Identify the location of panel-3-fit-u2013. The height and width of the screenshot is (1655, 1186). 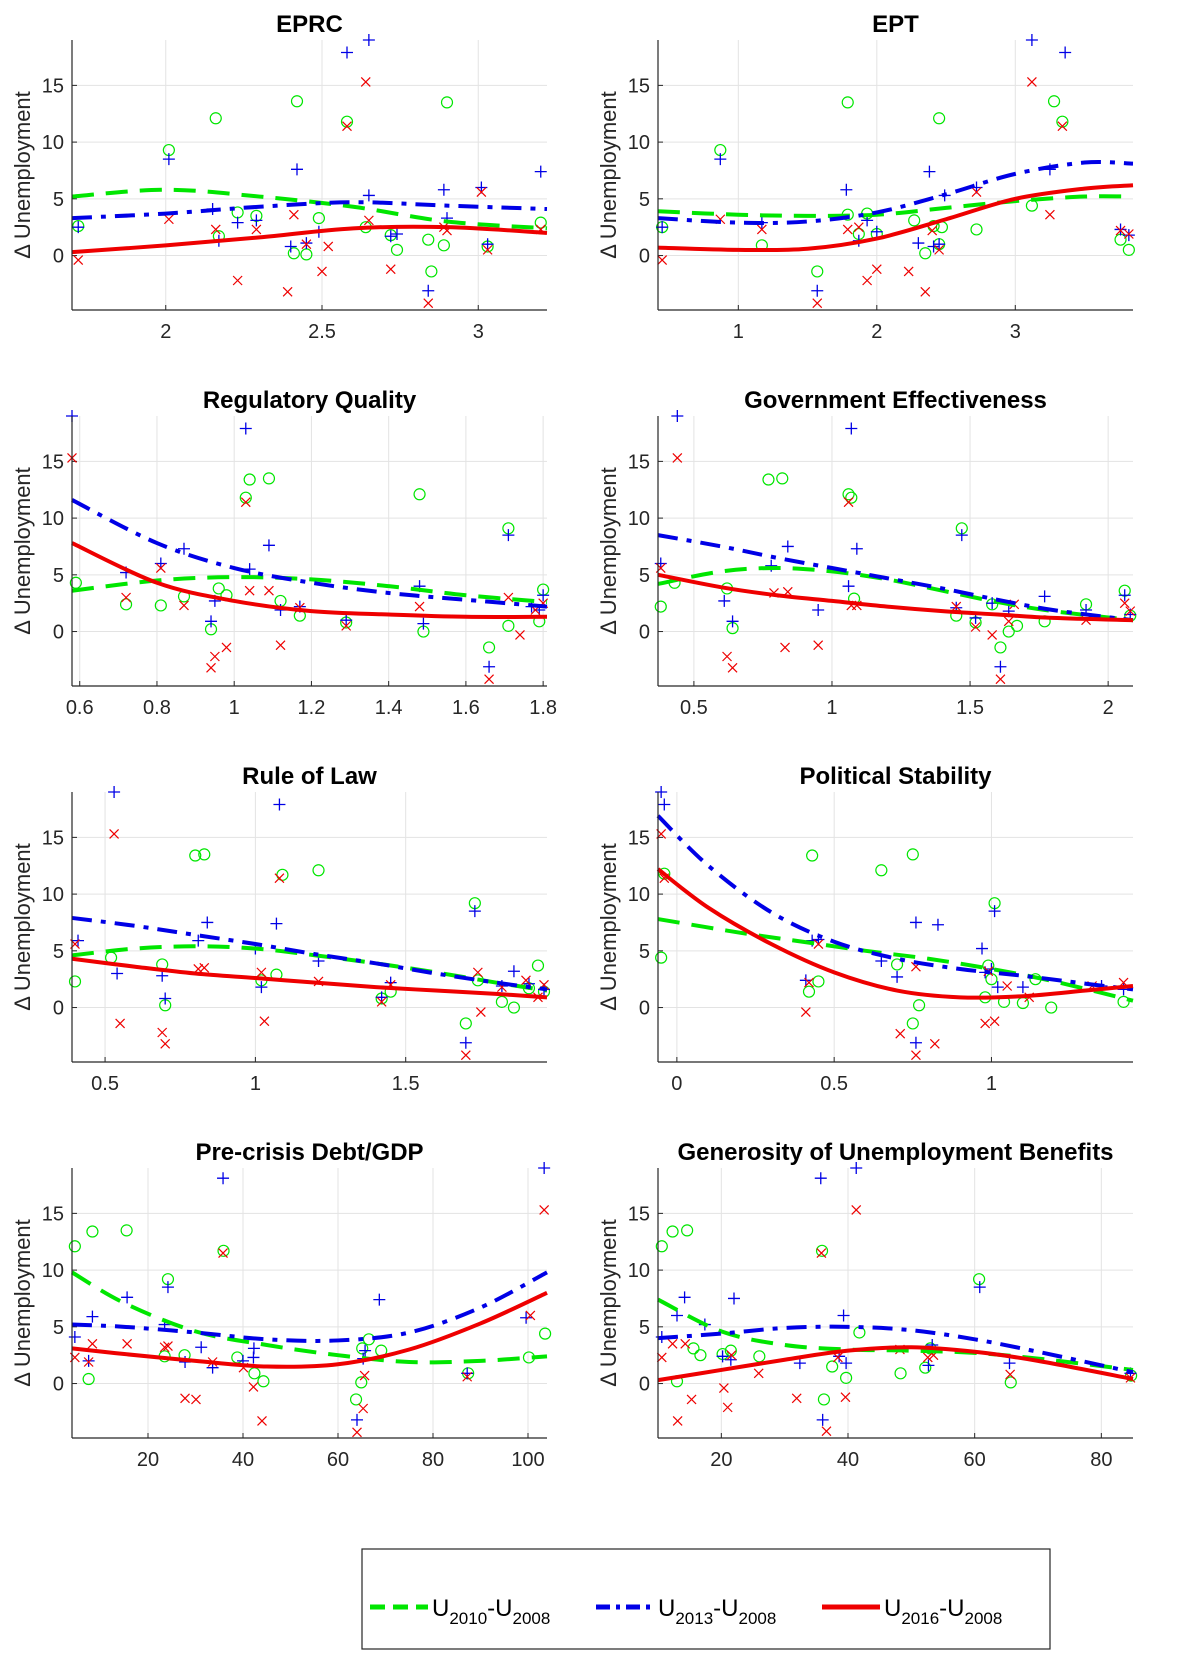
(895, 578).